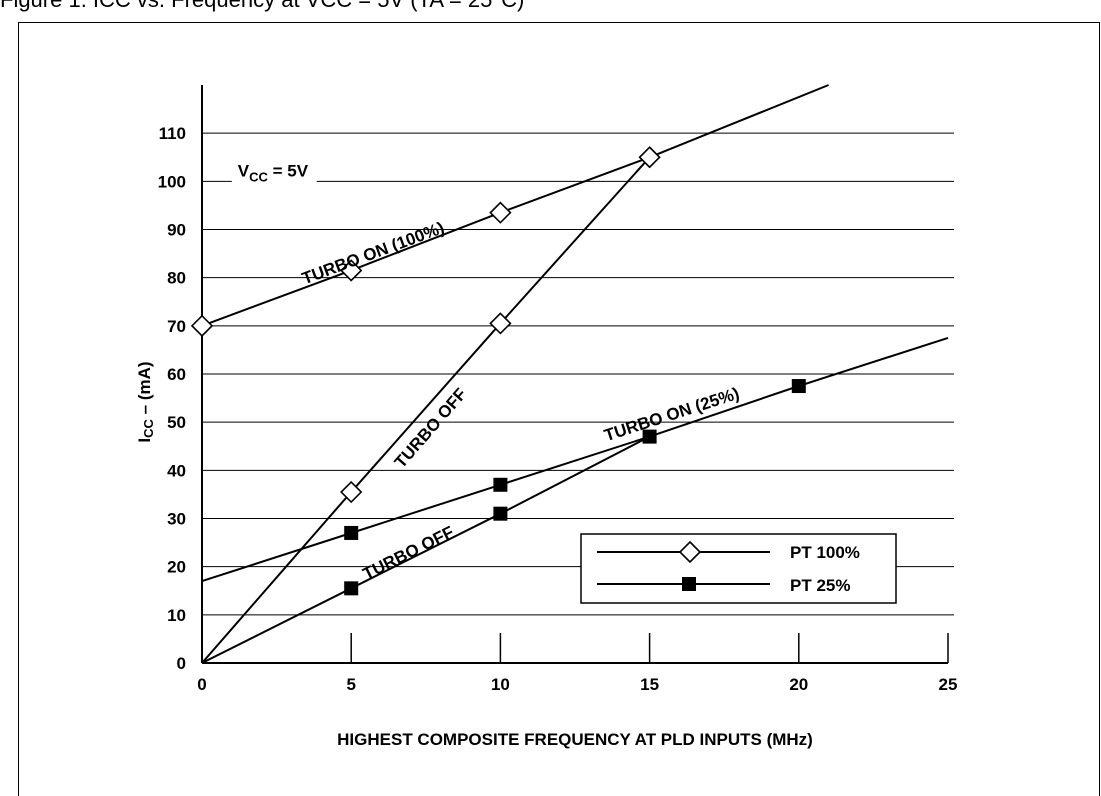 The image size is (1101, 796). What do you see at coordinates (288, 171) in the screenshot?
I see `vcc-label-rest: = 5V` at bounding box center [288, 171].